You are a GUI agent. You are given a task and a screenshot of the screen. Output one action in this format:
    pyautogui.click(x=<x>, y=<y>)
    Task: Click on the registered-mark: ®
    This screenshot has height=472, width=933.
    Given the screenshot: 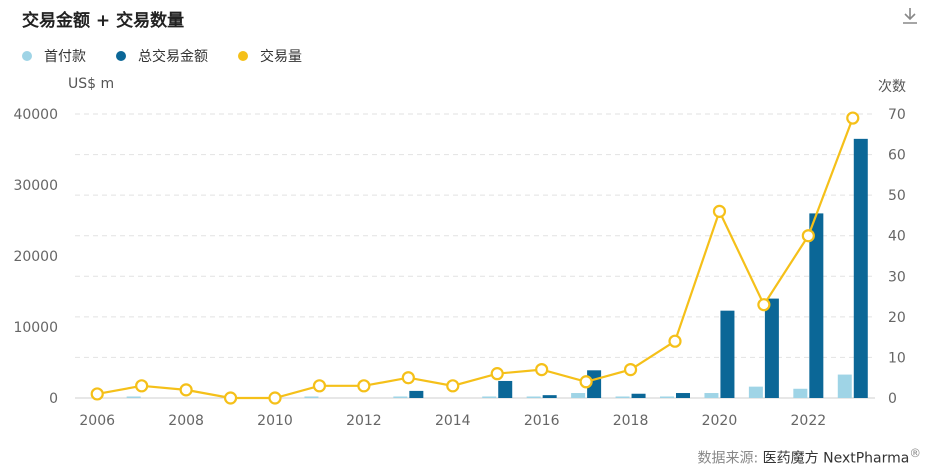 What is the action you would take?
    pyautogui.click(x=915, y=453)
    